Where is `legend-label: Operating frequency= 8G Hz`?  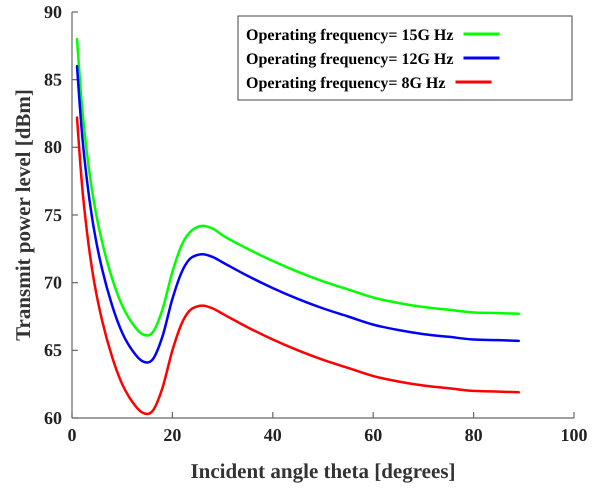
legend-label: Operating frequency= 8G Hz is located at coordinates (346, 83).